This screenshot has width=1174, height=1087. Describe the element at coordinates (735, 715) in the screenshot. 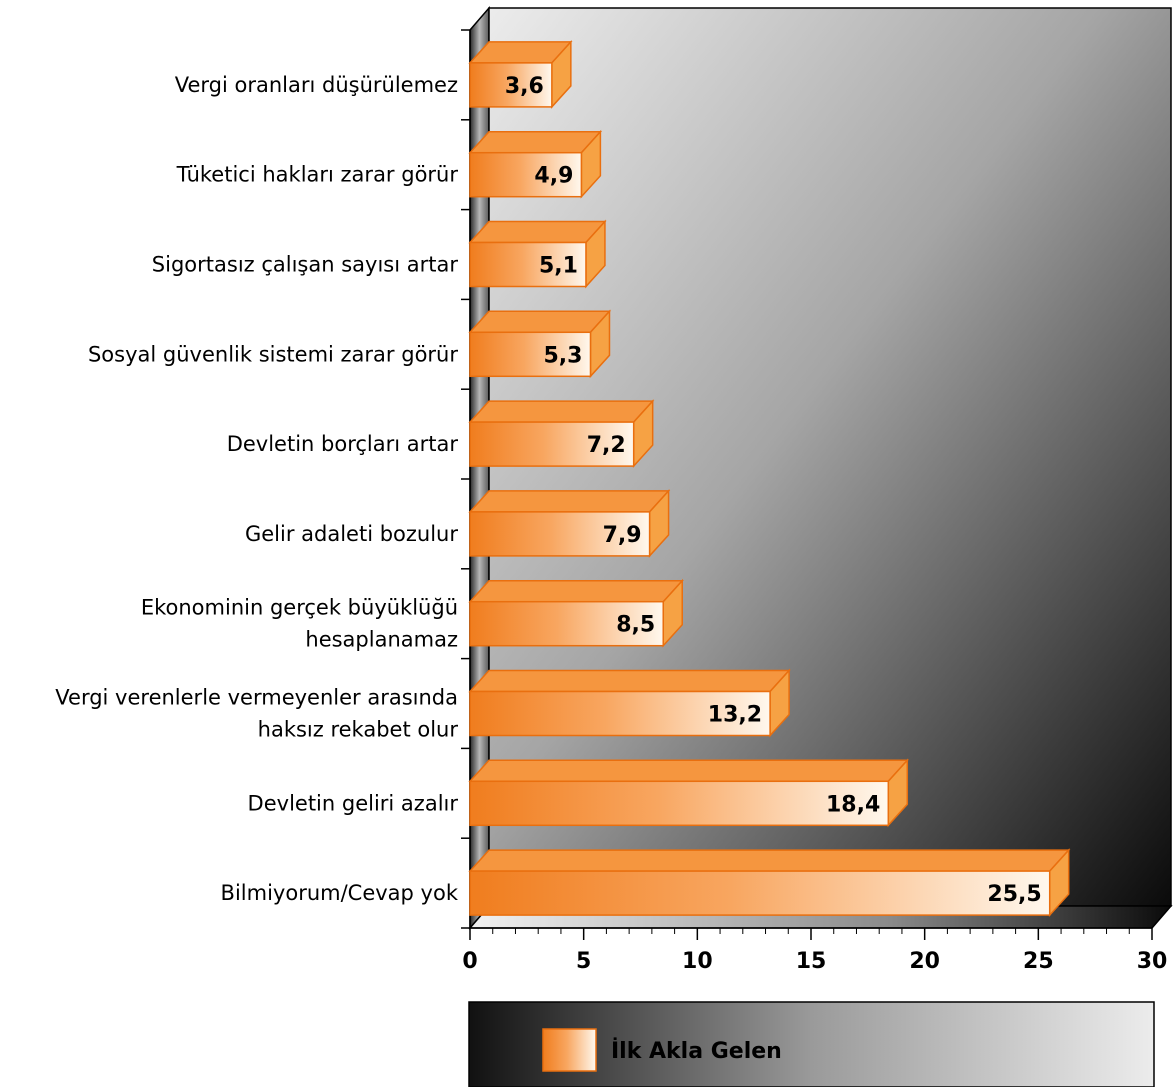

I see `value-label: 13,2` at that location.